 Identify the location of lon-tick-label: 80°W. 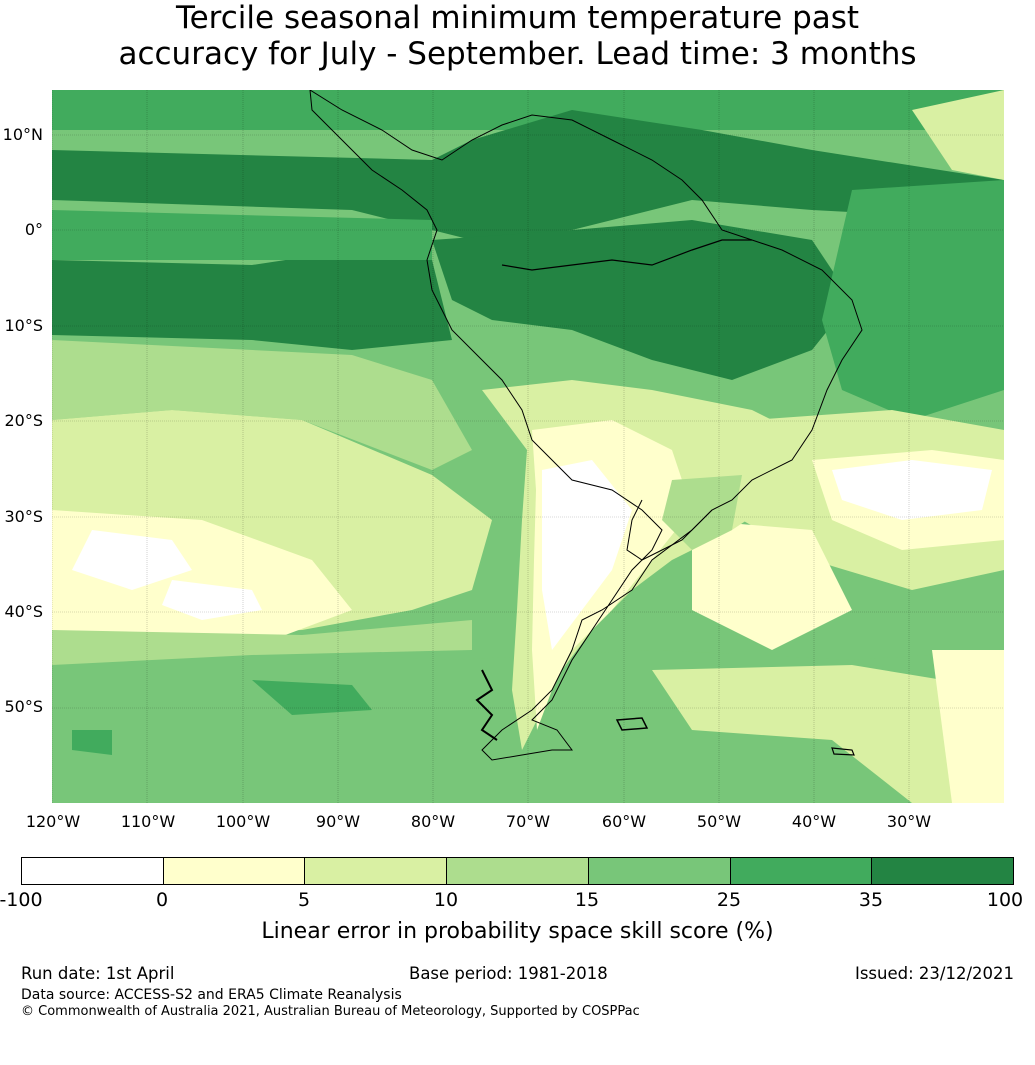
(433, 821).